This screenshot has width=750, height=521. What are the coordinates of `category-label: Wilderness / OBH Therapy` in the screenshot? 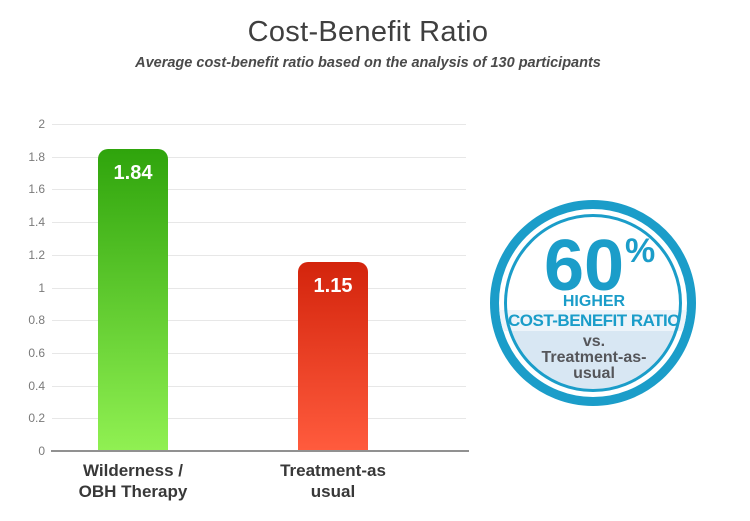 It's located at (133, 481).